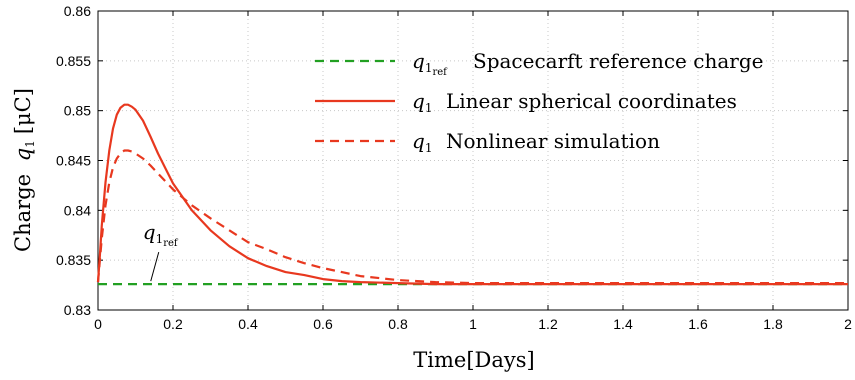 This screenshot has height=380, width=855. Describe the element at coordinates (98, 324) in the screenshot. I see `x-tick-label: 0` at that location.